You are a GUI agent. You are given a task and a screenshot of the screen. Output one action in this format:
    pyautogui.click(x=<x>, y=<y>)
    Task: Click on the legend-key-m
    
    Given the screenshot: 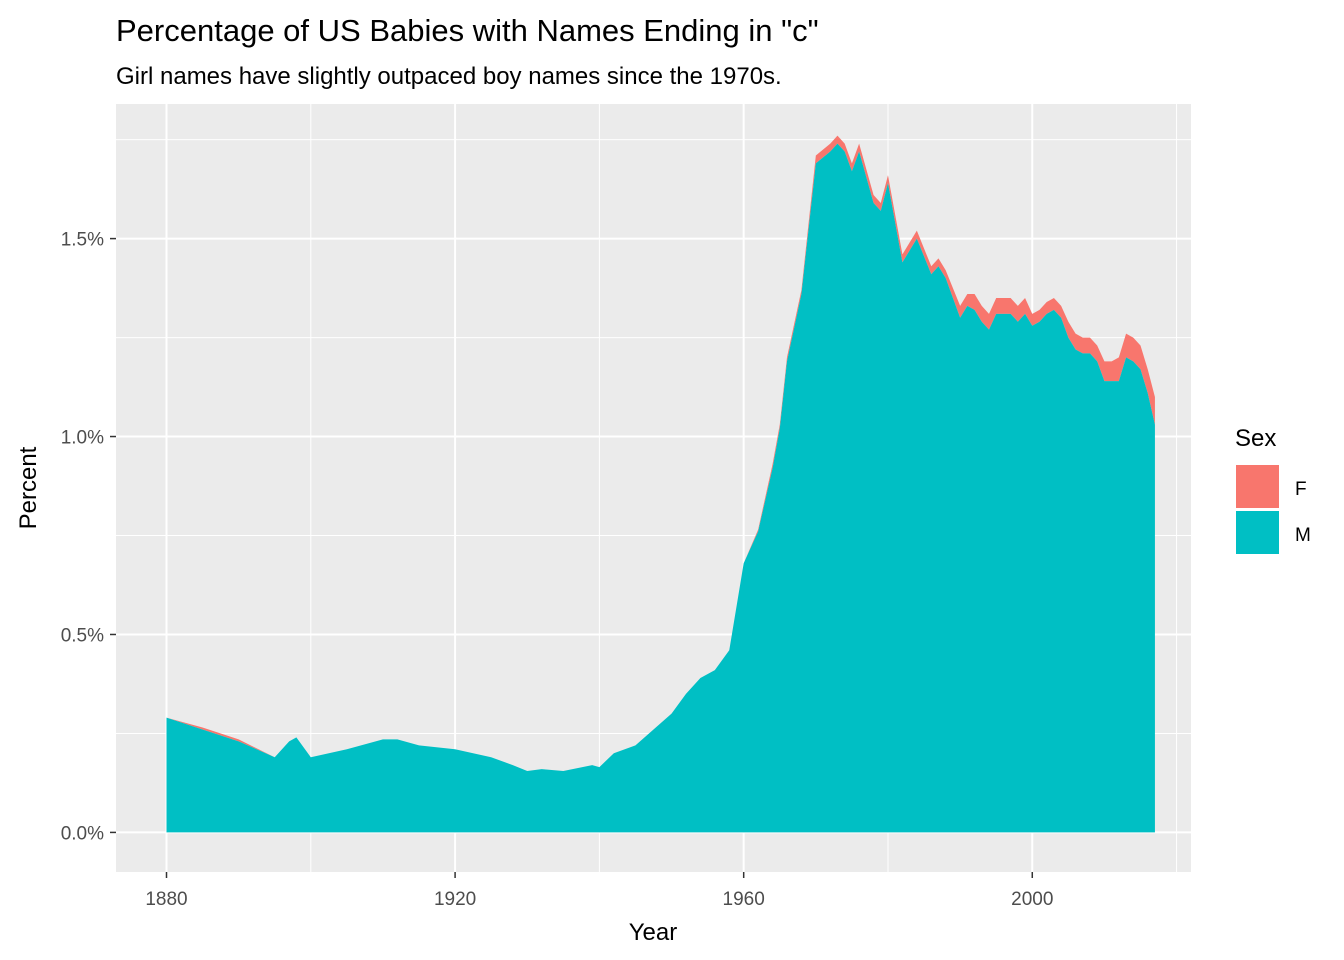 What is the action you would take?
    pyautogui.click(x=1257, y=532)
    